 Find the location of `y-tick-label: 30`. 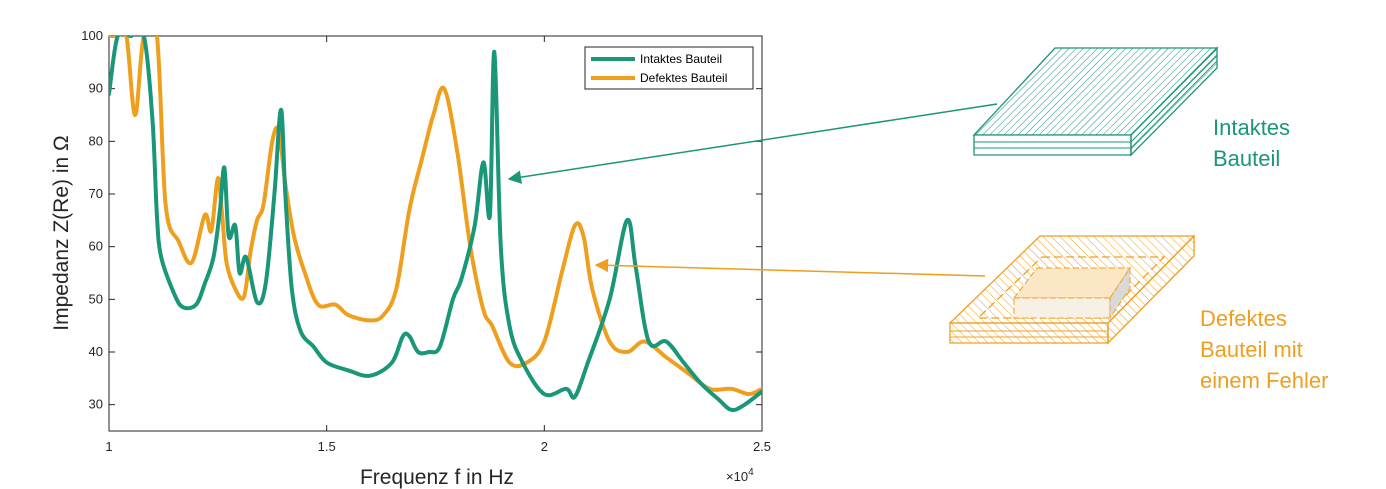

y-tick-label: 30 is located at coordinates (96, 404).